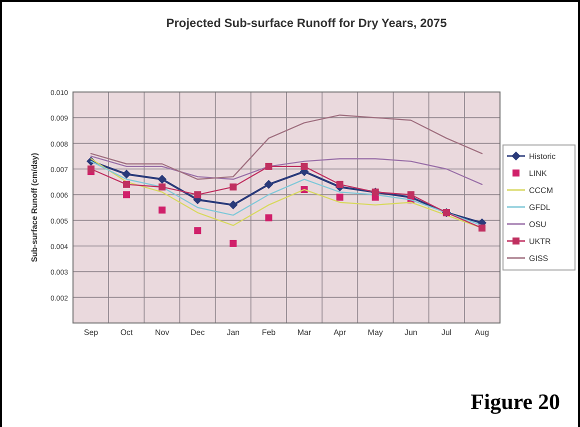  What do you see at coordinates (515, 401) in the screenshot?
I see `caption: Figure 20` at bounding box center [515, 401].